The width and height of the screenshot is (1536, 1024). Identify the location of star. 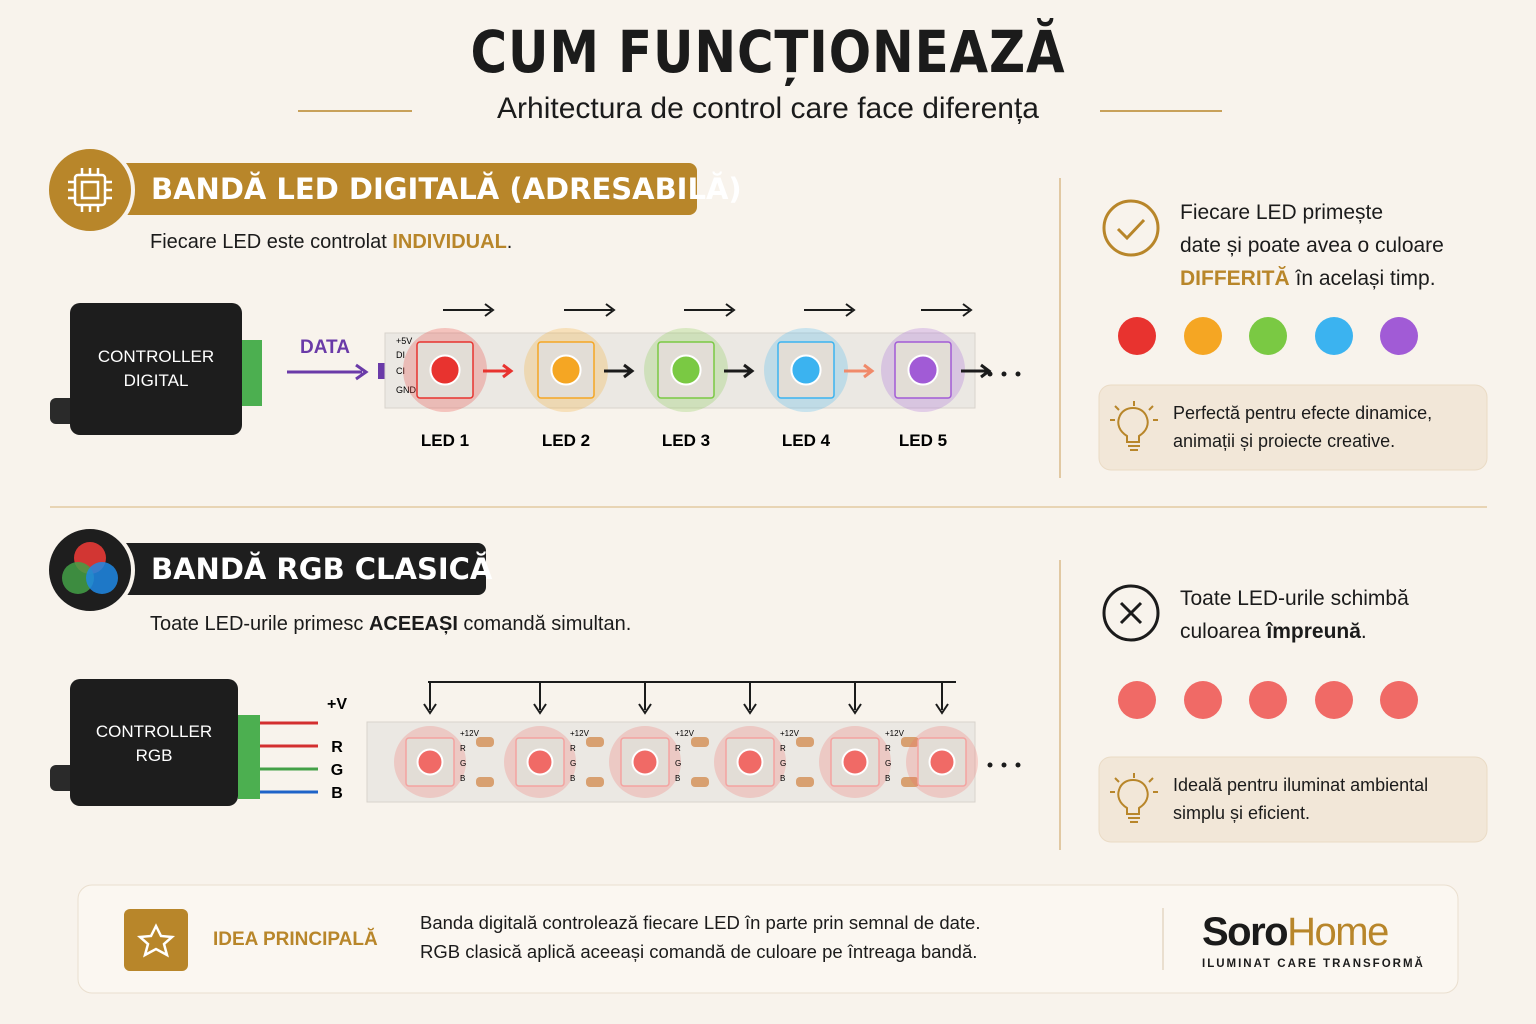
(156, 940).